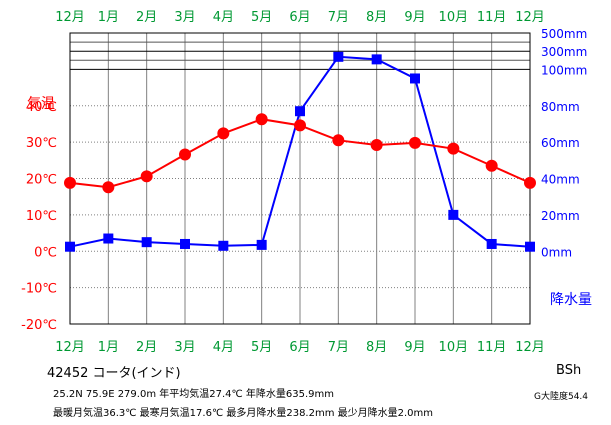  What do you see at coordinates (261, 347) in the screenshot?
I see `month-label-bottom: 5月` at bounding box center [261, 347].